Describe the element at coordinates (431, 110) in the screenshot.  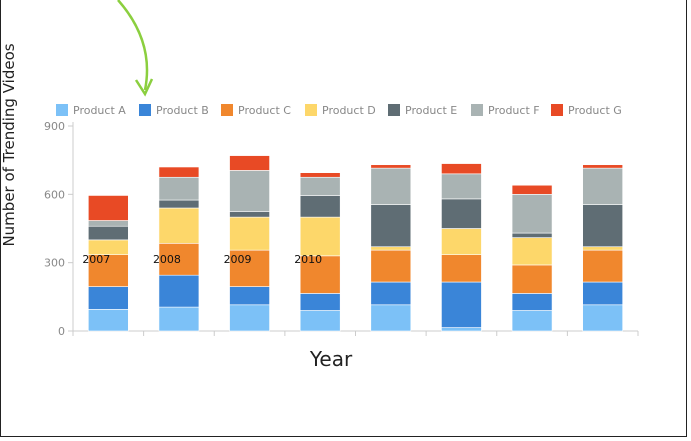
I see `legend-label: Product E` at that location.